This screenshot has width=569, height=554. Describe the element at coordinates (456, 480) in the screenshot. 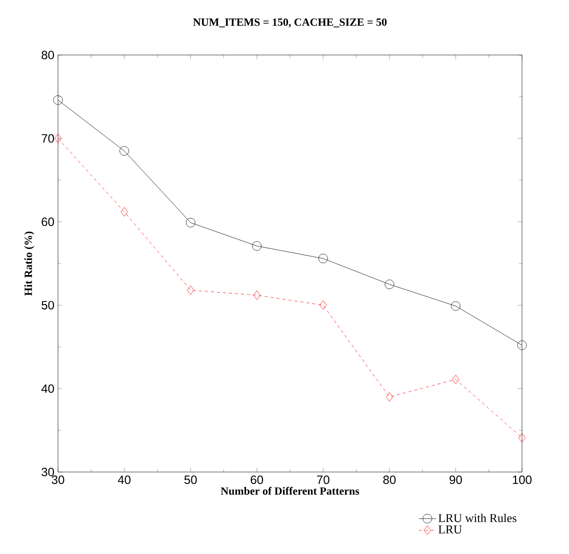

I see `x-tick-label: 90` at that location.